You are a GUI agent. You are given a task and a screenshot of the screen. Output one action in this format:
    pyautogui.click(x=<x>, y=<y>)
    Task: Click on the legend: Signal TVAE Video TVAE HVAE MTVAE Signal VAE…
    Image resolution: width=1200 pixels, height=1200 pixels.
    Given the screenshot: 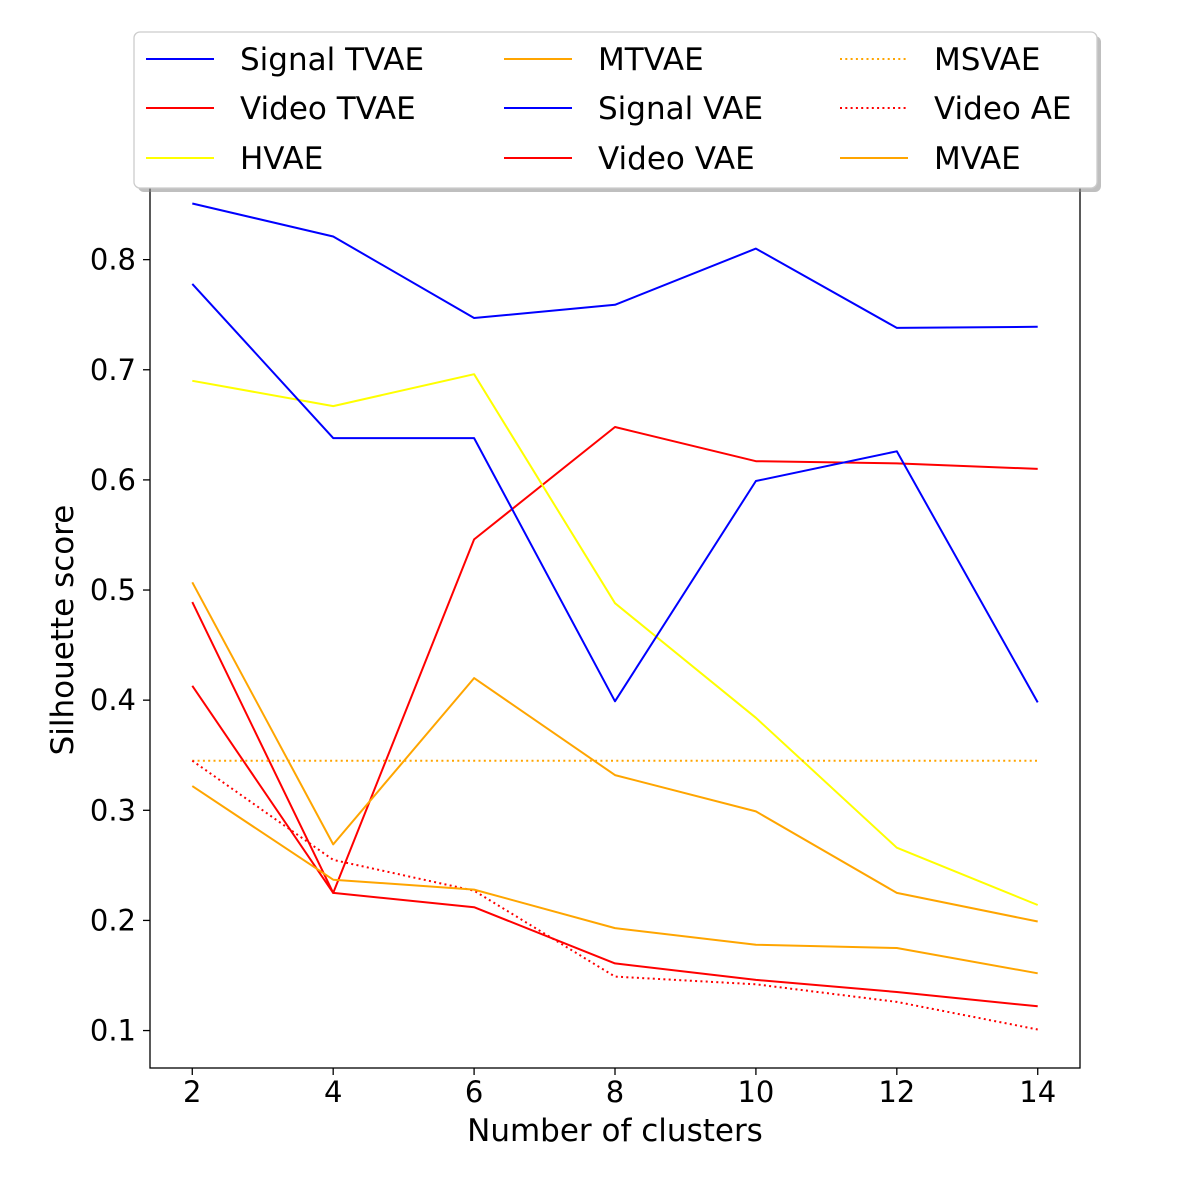 What is the action you would take?
    pyautogui.click(x=617, y=111)
    